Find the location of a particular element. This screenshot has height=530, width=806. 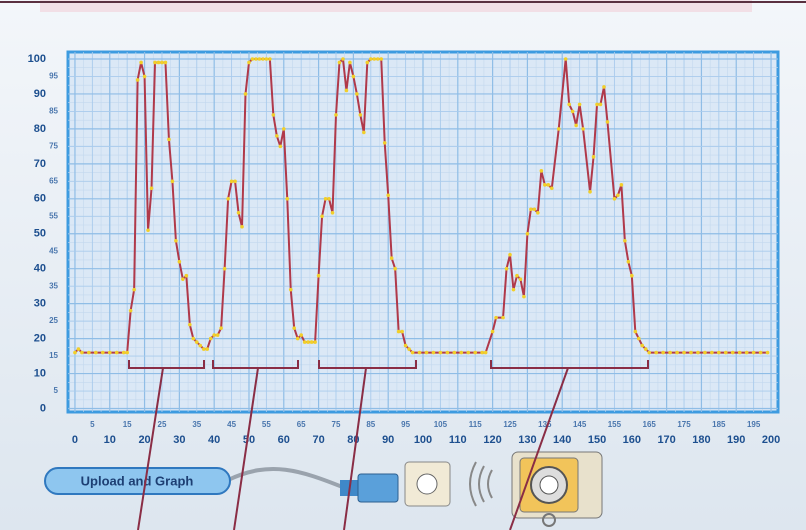

x-tick-label: 100 is located at coordinates (423, 440).